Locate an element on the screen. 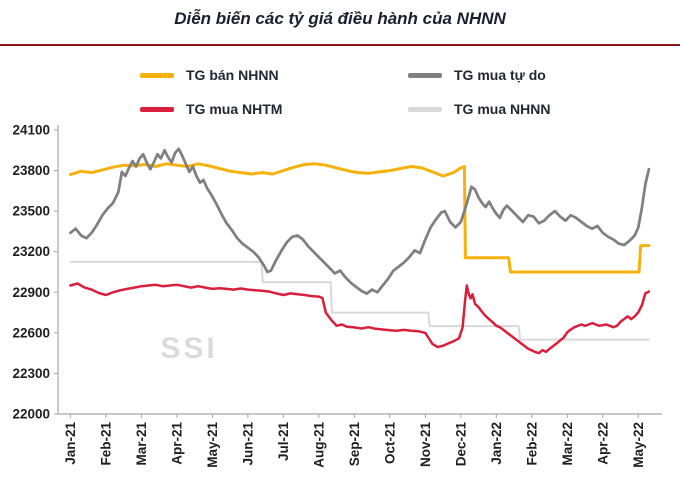 This screenshot has height=492, width=680. legend-label-tg-mua-tu-do: TG mua tự do is located at coordinates (500, 75).